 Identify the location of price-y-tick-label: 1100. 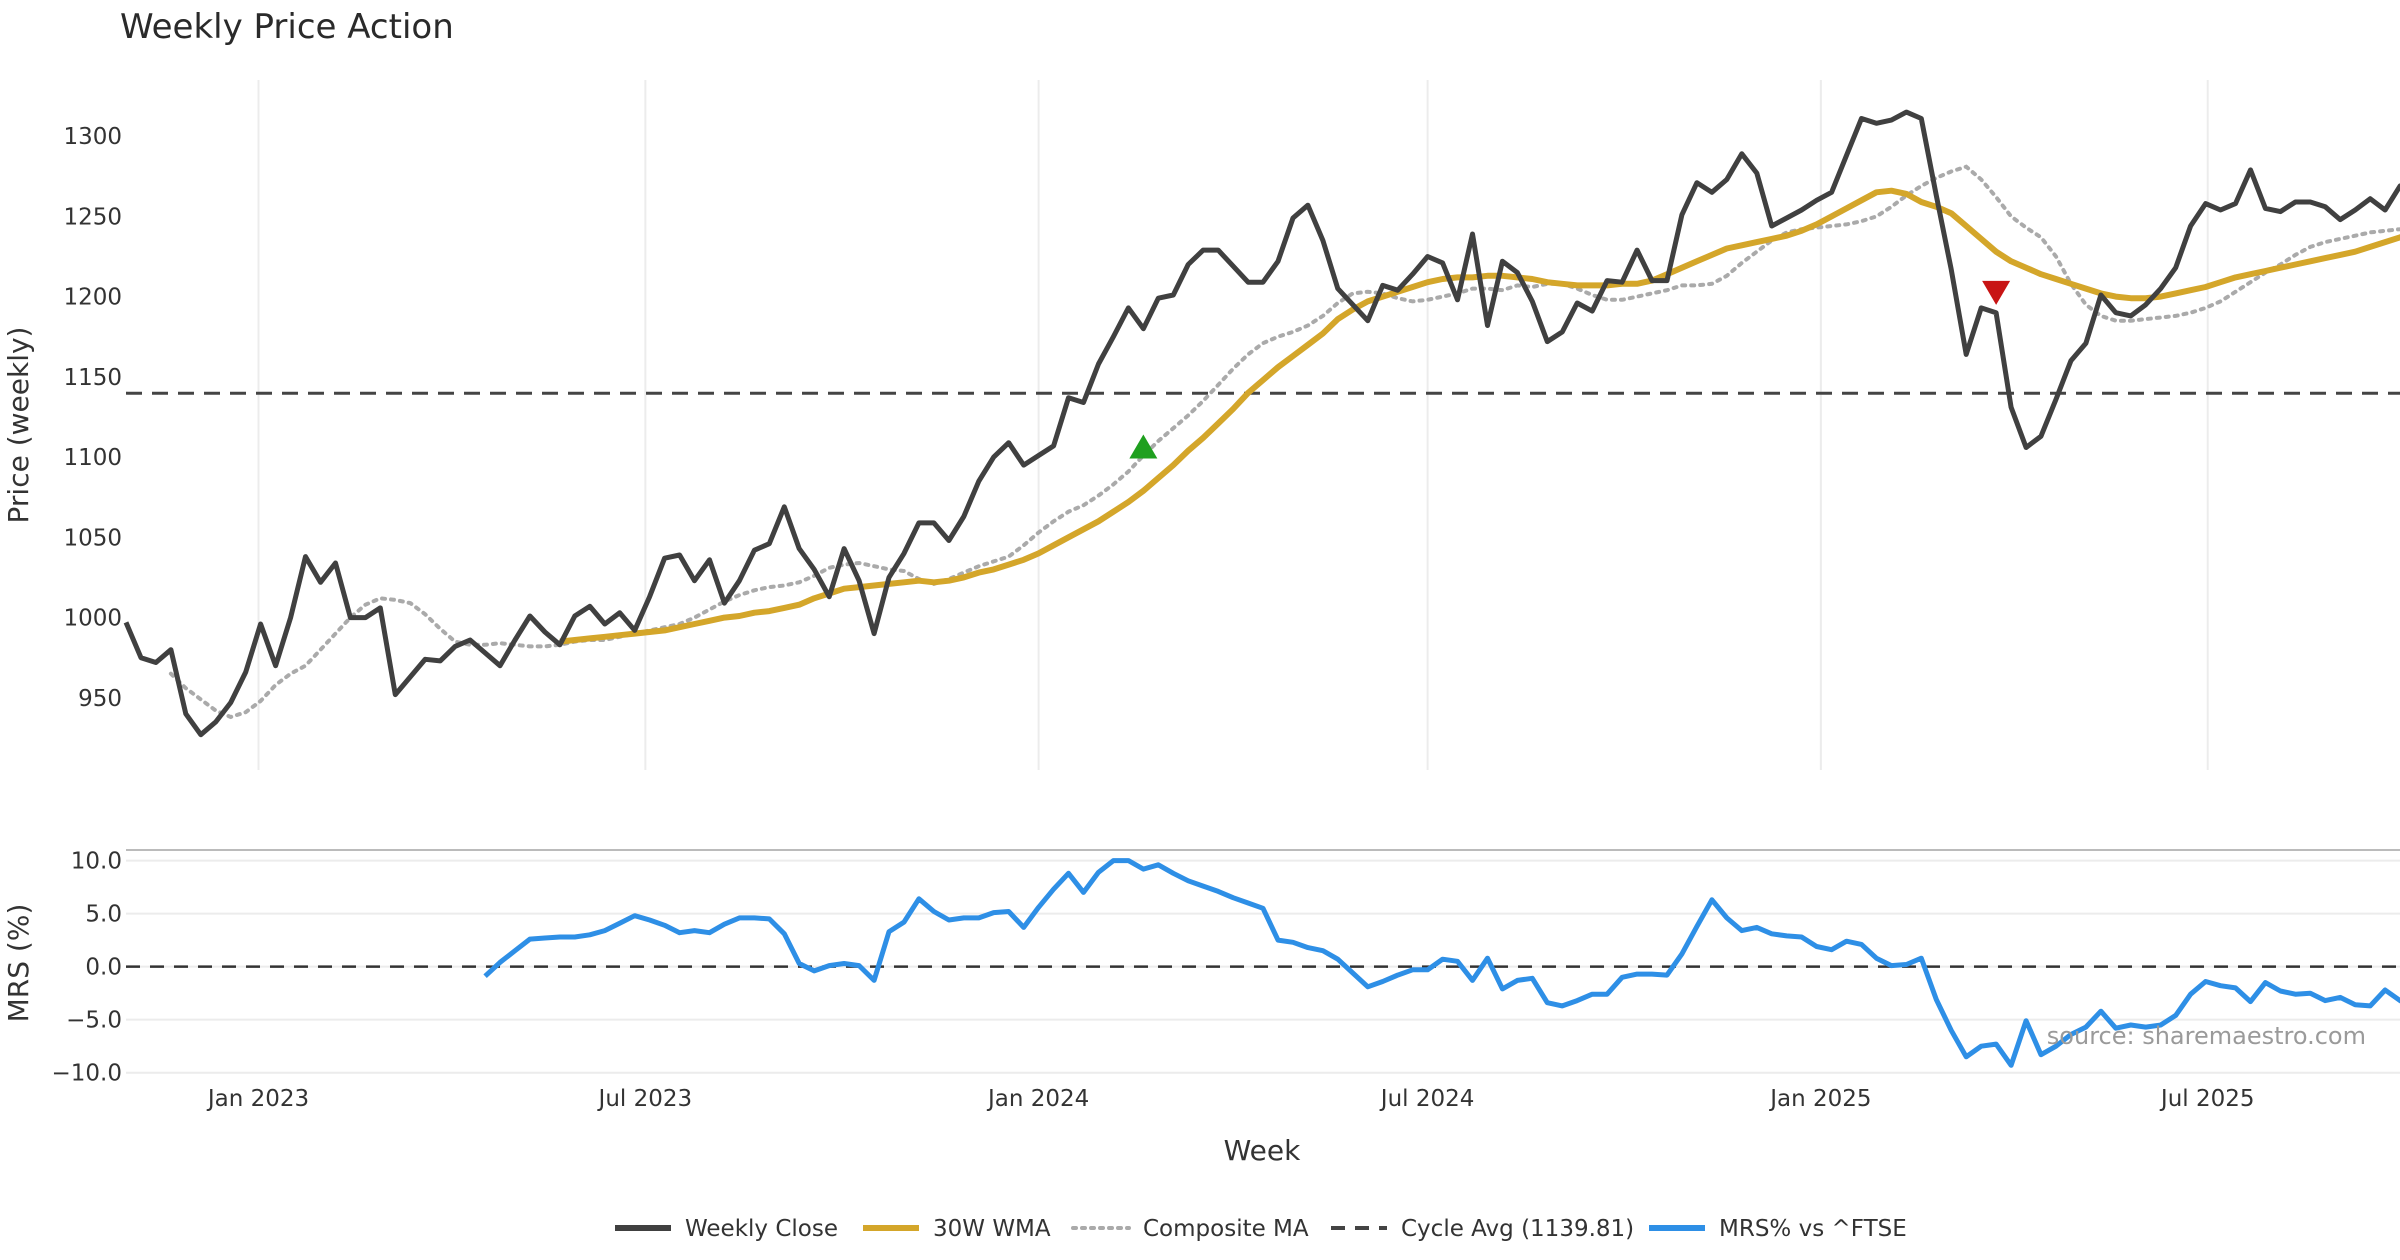
(92, 458).